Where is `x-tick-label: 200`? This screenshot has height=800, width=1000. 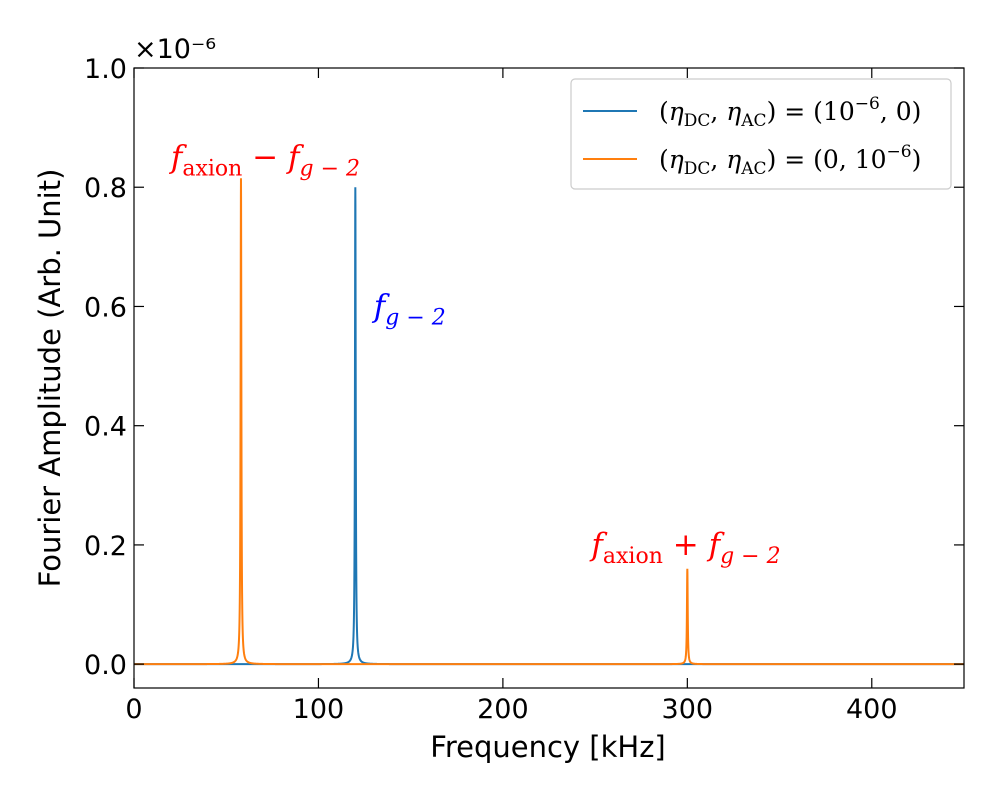
x-tick-label: 200 is located at coordinates (503, 709).